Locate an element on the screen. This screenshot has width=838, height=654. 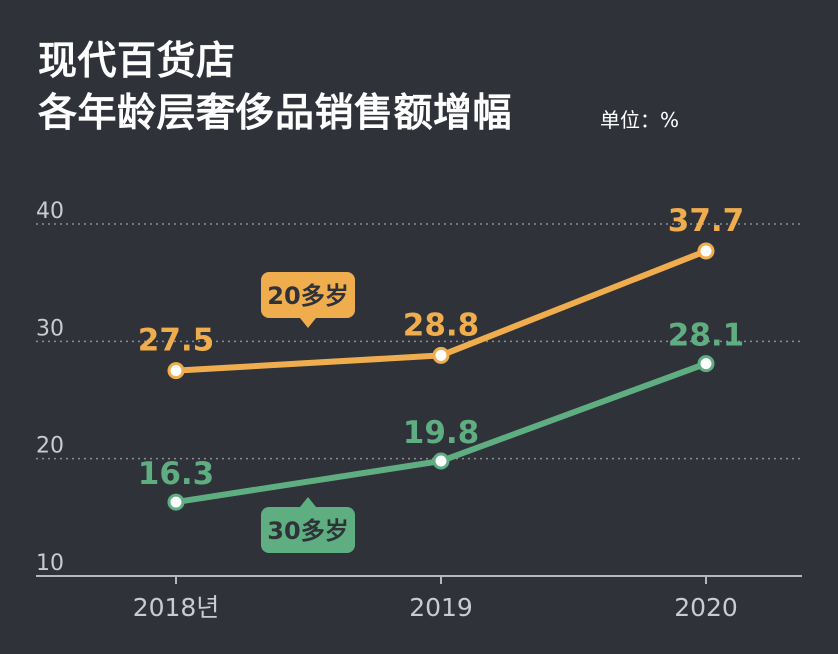
data-label-1-2: 28.1 is located at coordinates (706, 336).